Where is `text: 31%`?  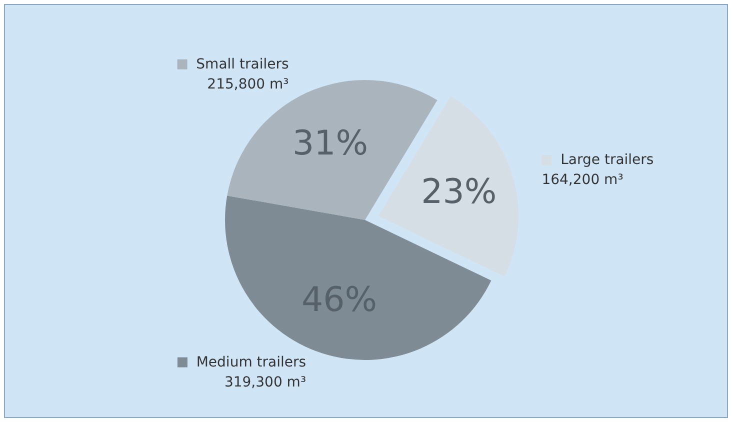
text: 31% is located at coordinates (330, 144).